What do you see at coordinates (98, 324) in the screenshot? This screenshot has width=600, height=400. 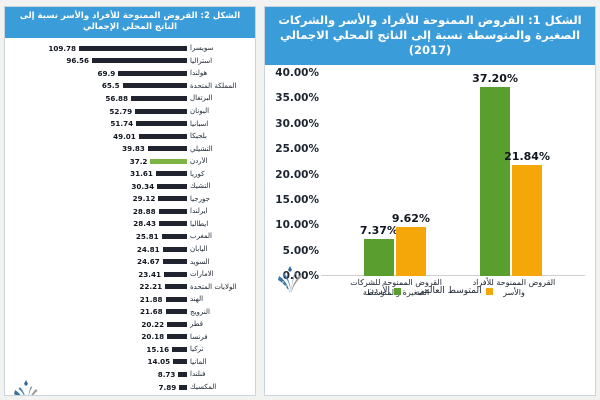 I see `bar-track: 20.22` at bounding box center [98, 324].